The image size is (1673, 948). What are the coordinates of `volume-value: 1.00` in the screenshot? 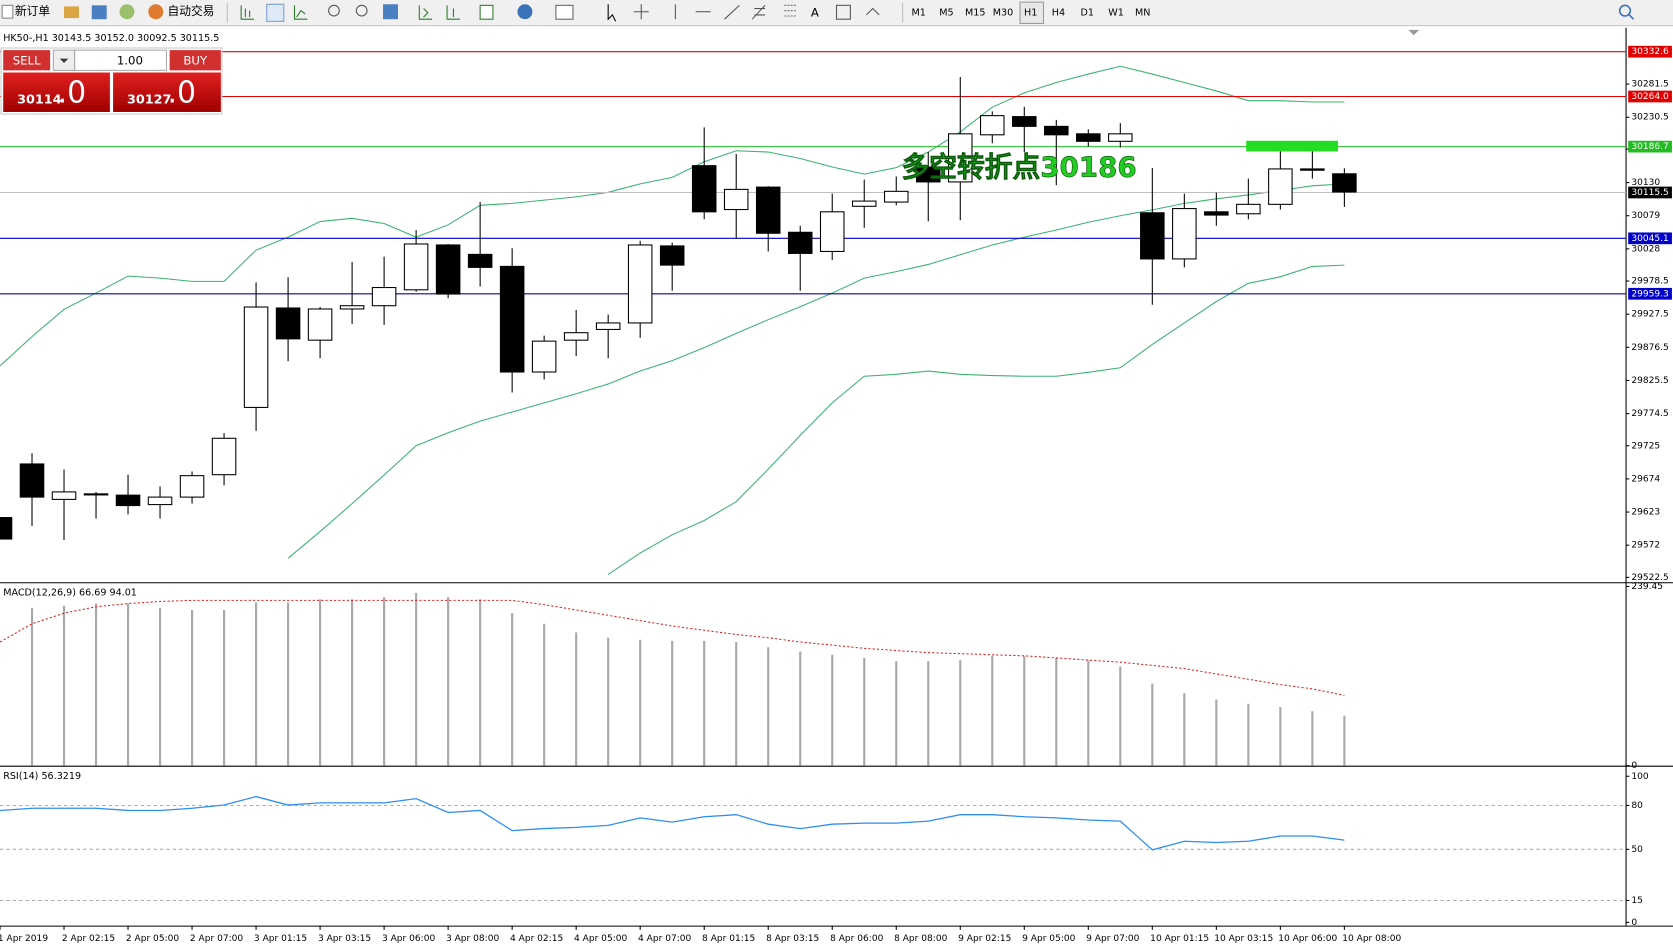 It's located at (130, 60).